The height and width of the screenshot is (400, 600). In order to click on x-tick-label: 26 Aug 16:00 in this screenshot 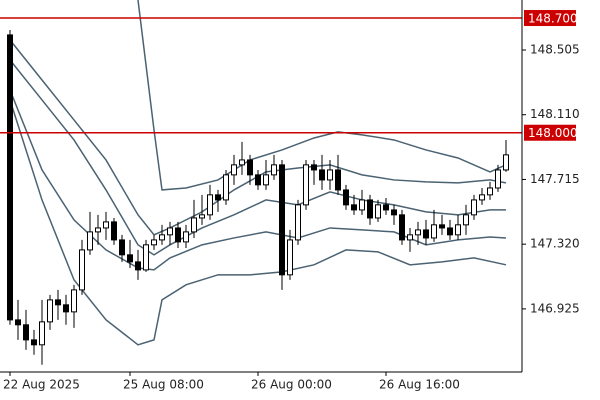, I will do `click(419, 385)`.